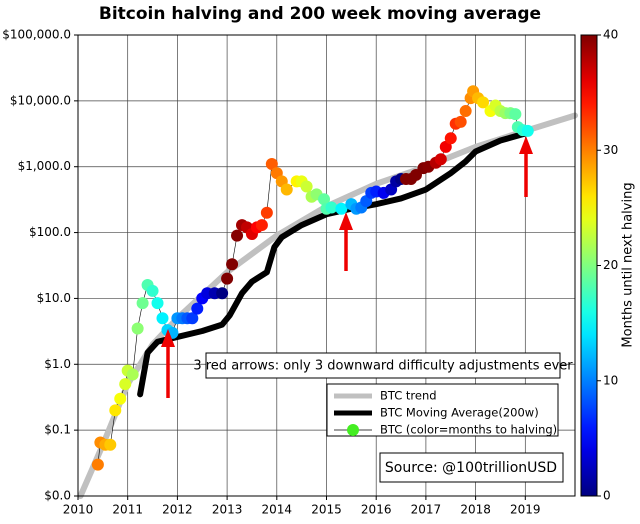 The width and height of the screenshot is (640, 524). I want to click on y-tick-label: $0.0, so click(57, 496).